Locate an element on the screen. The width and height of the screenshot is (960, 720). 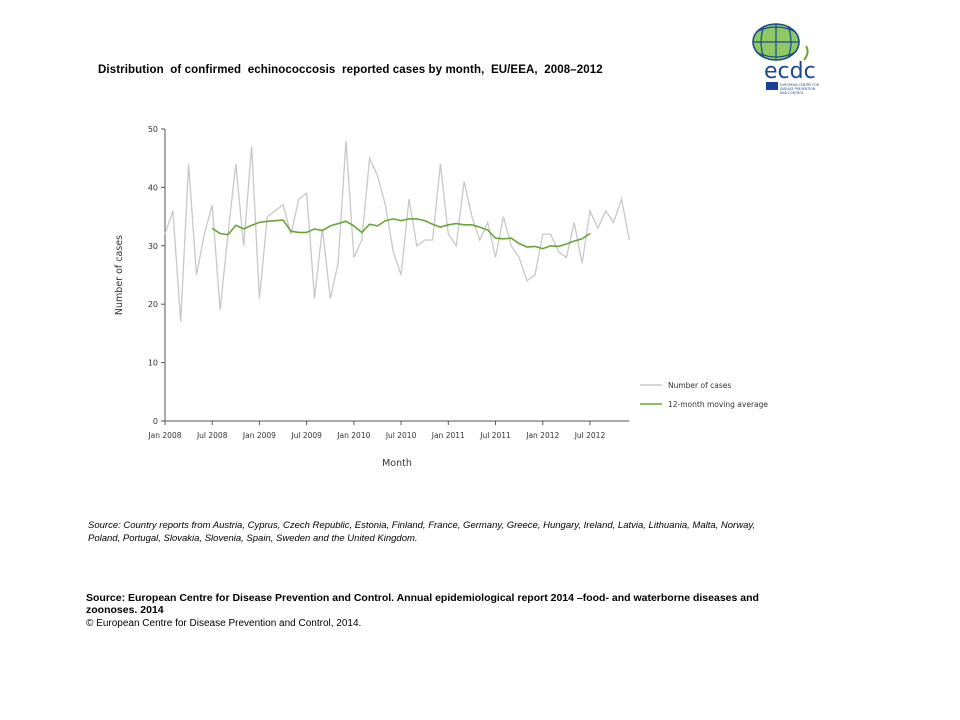
logo-wordmark: ecdc is located at coordinates (790, 71).